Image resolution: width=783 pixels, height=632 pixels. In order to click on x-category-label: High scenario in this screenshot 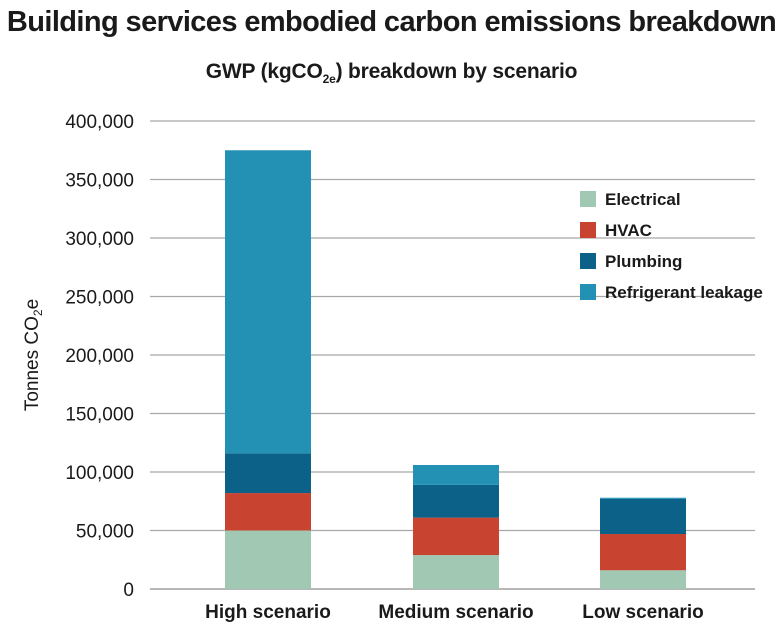, I will do `click(268, 612)`.